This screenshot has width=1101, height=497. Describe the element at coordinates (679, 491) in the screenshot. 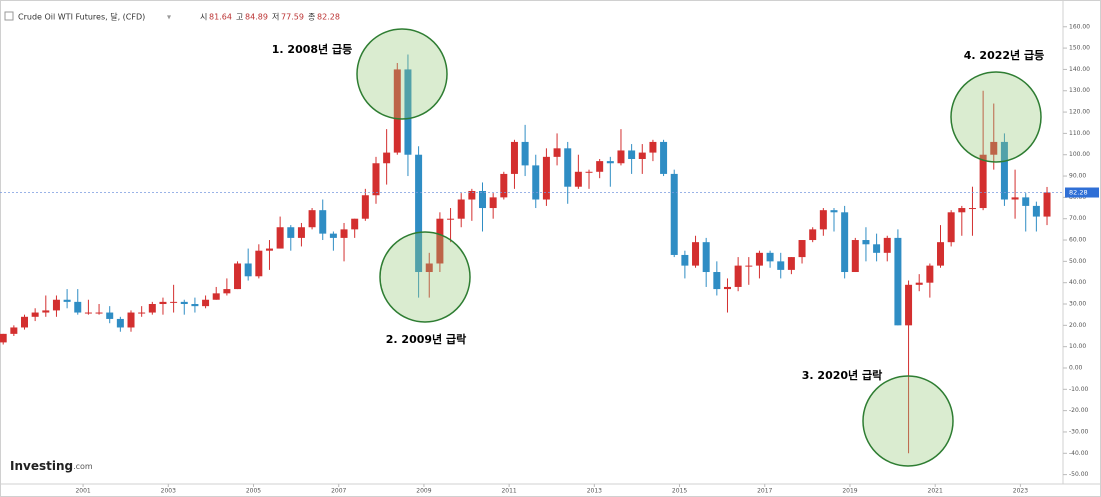

I see `x-tick-label: 2015` at that location.